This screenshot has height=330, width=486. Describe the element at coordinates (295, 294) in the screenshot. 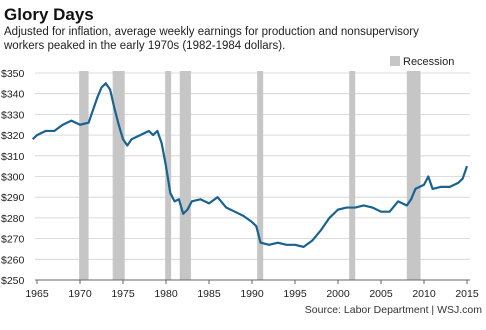

I see `x-tick-label: 1995` at that location.